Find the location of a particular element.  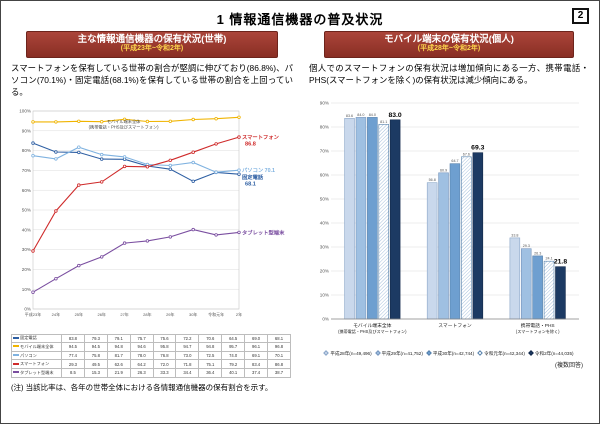

mobile-header-bar: モバイル端末の保有状況(個人) (平成28年~令和2年) is located at coordinates (449, 44).